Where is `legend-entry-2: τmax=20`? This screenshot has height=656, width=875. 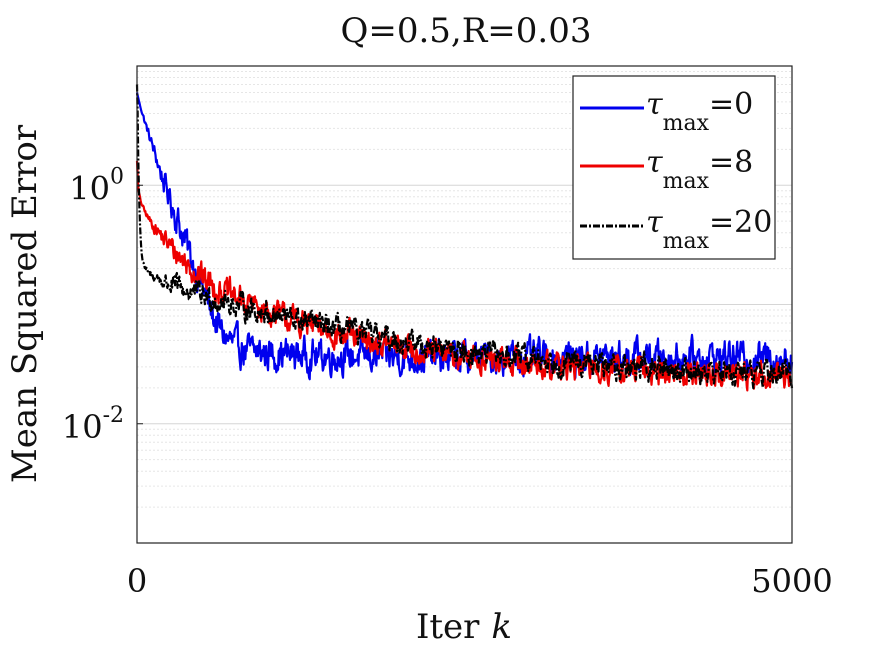 legend-entry-2: τmax=20 is located at coordinates (709, 229).